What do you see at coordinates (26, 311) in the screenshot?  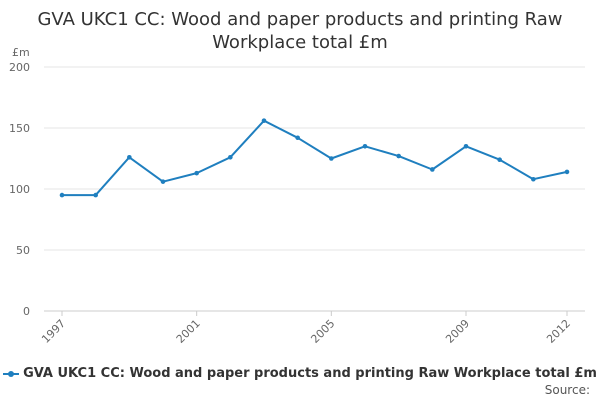 I see `y-tick-label: 0` at bounding box center [26, 311].